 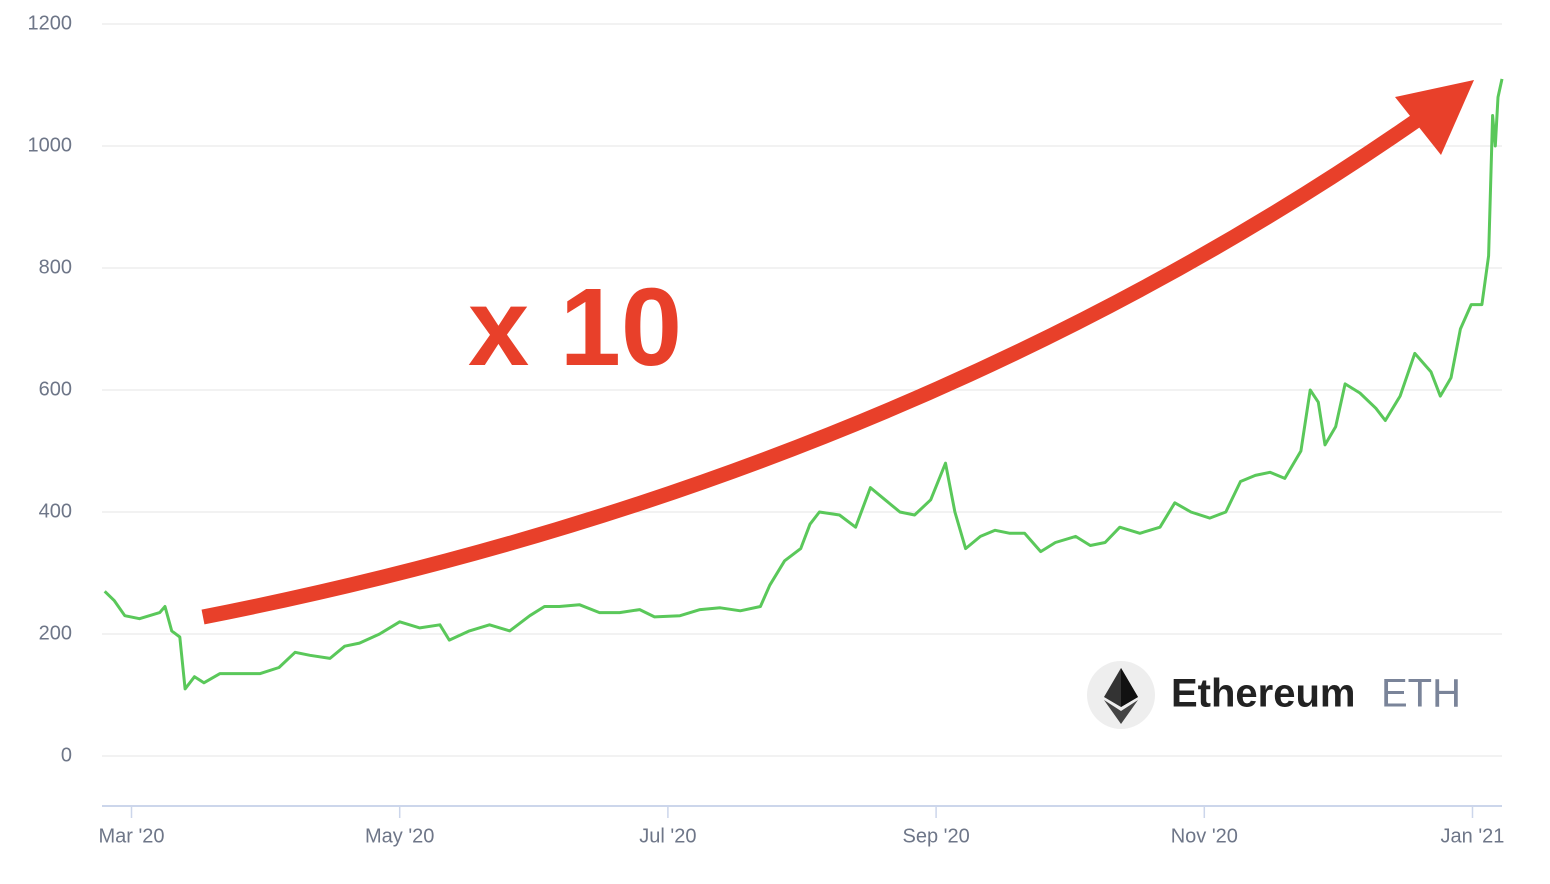 I want to click on coin-ticker: ETH, so click(x=1421, y=694).